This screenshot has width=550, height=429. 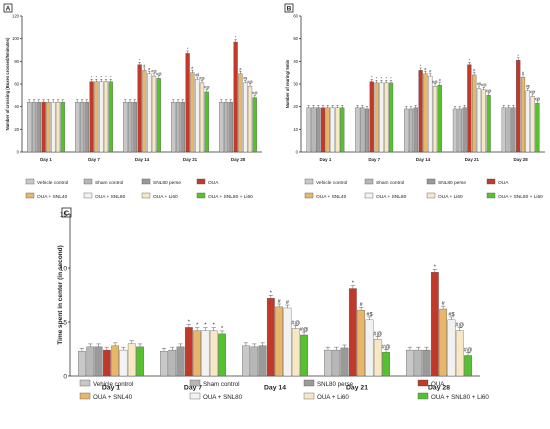 I want to click on y-tick-label: 60, so click(x=295, y=15).